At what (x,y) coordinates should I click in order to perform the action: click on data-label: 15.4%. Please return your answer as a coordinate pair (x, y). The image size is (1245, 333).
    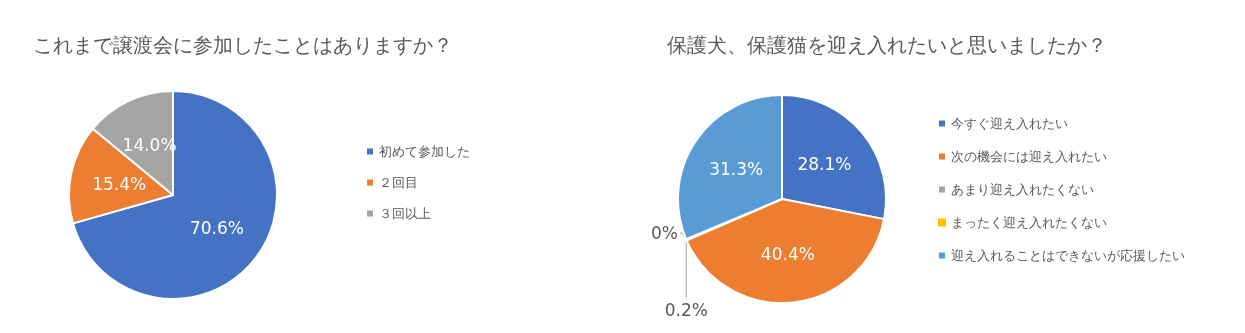
    Looking at the image, I should click on (119, 183).